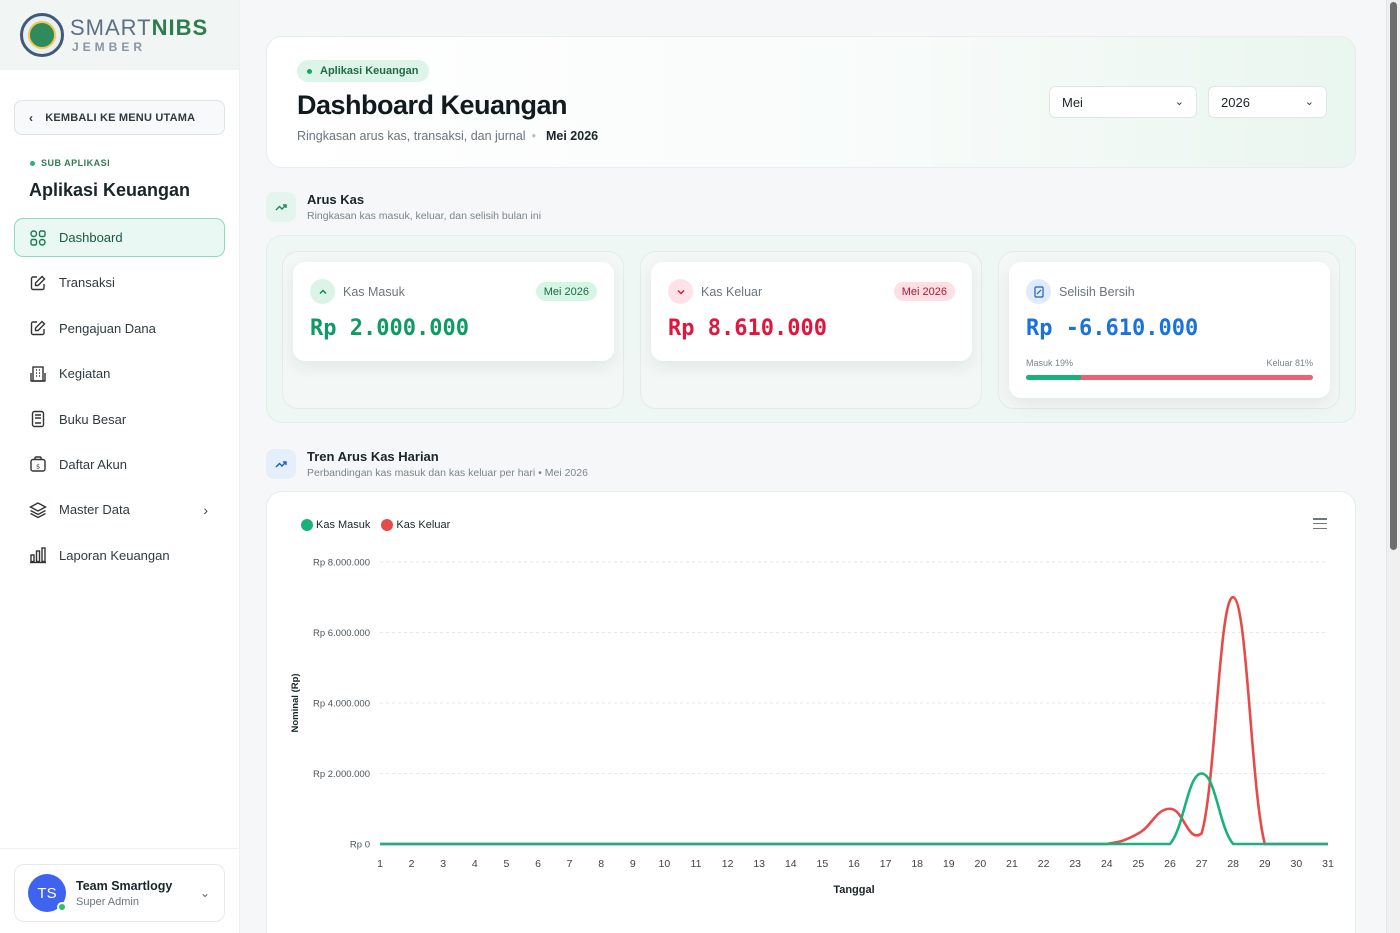 Image resolution: width=1400 pixels, height=933 pixels. I want to click on kpi-card: Kas Masuk Mei 2026 Rp 2.000.000, so click(453, 311).